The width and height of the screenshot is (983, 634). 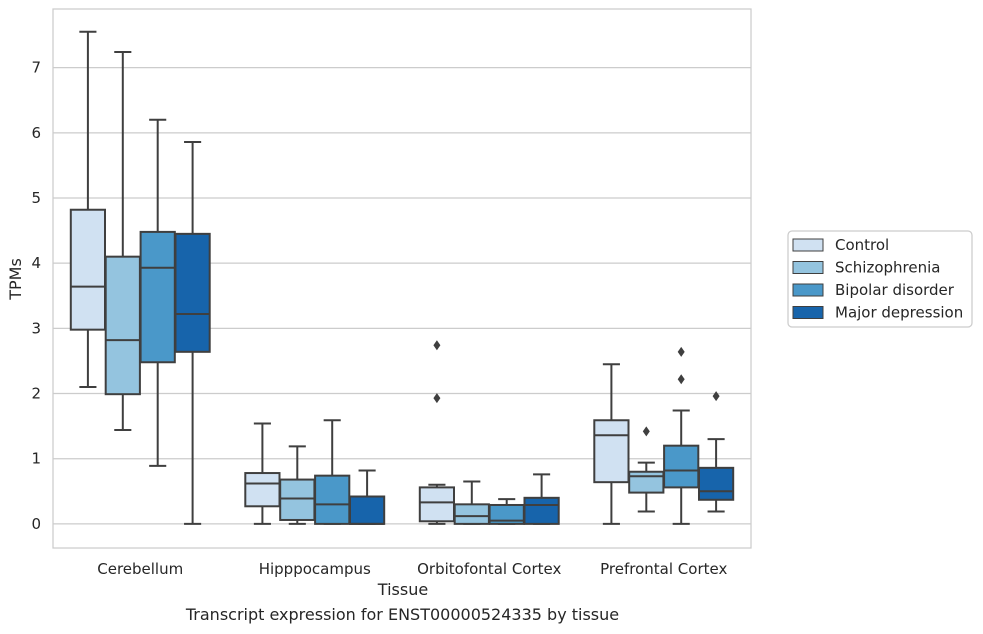 I want to click on legend-item: Major depression, so click(x=877, y=313).